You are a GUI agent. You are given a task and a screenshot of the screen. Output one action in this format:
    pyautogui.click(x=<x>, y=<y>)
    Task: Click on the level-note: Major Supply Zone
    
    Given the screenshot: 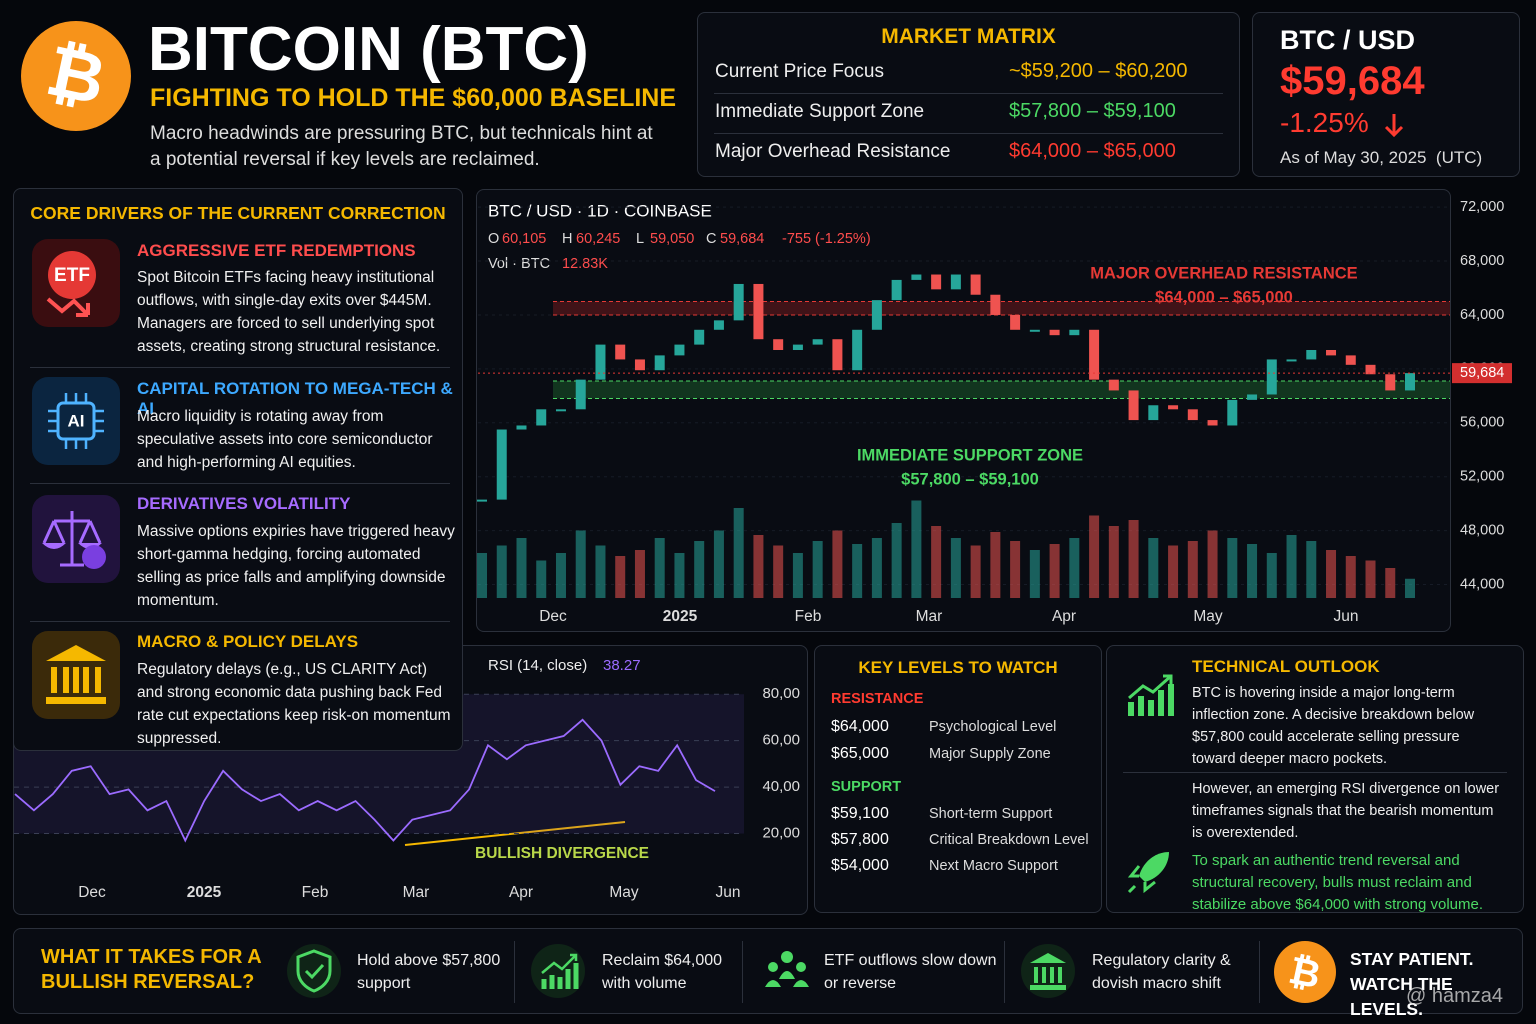 What is the action you would take?
    pyautogui.click(x=990, y=754)
    